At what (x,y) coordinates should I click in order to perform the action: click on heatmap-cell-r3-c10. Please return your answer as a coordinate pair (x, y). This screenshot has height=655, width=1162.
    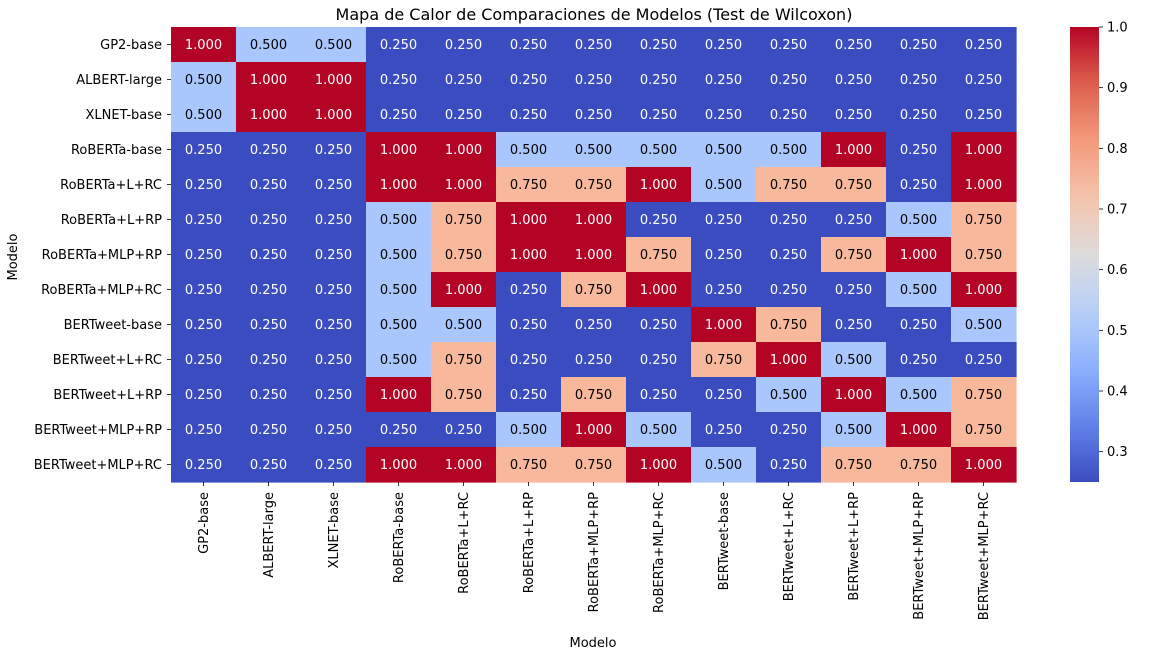
    Looking at the image, I should click on (854, 150).